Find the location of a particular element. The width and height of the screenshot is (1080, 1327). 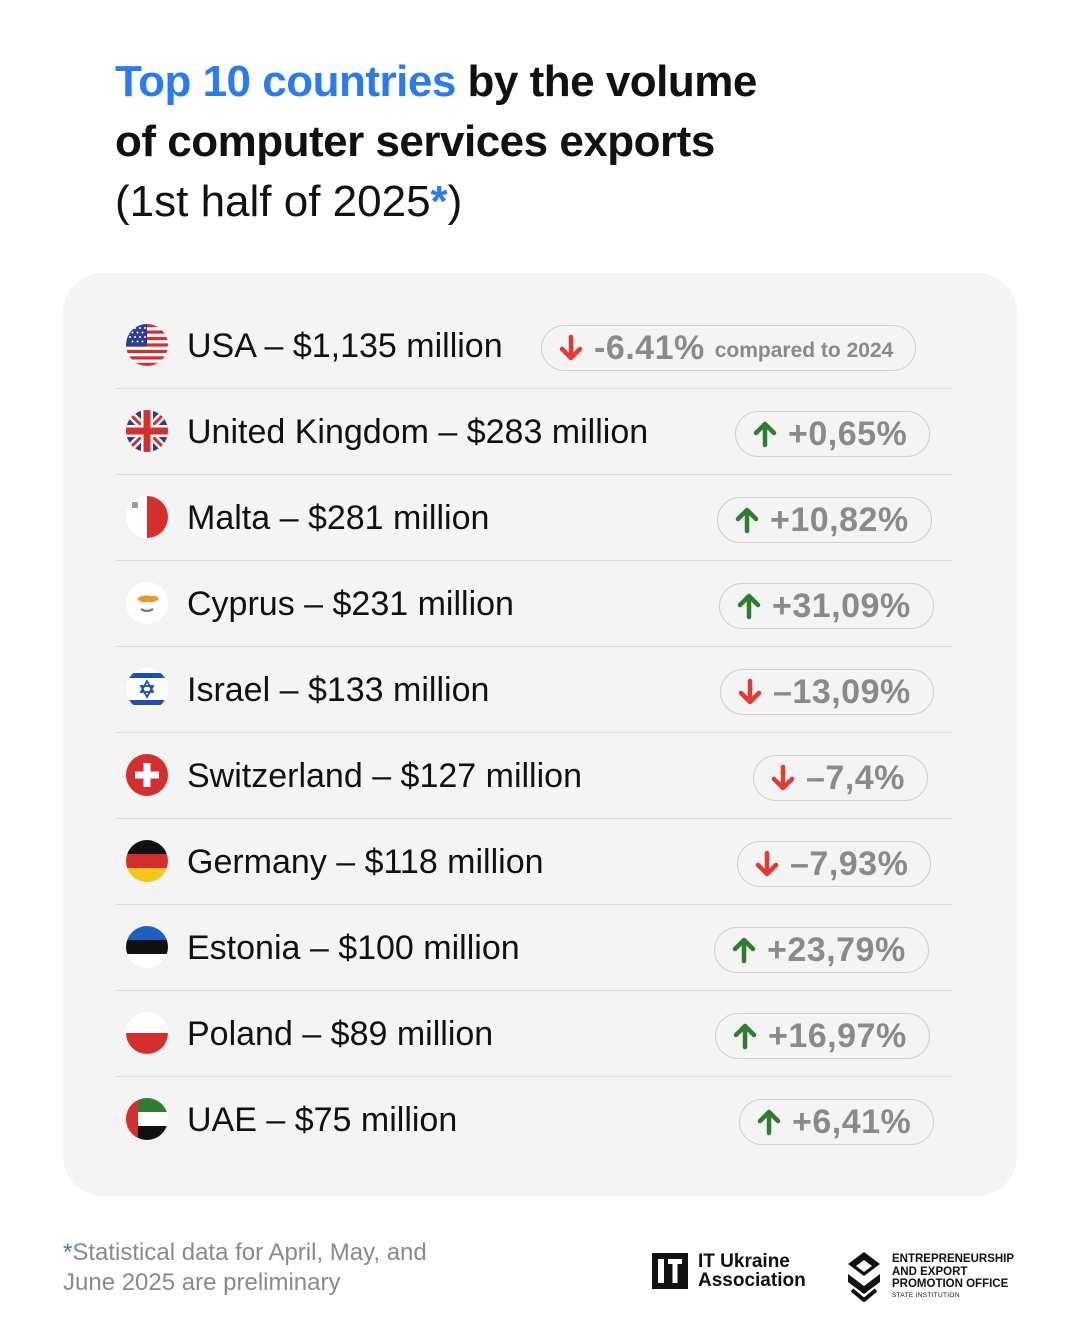

change-badge: –7,93% is located at coordinates (834, 864).